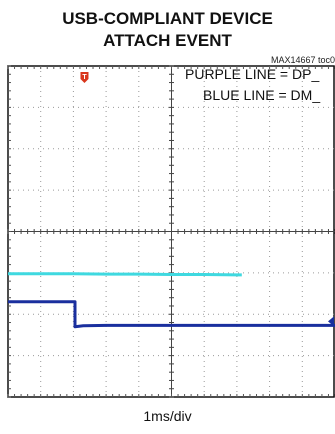 The height and width of the screenshot is (434, 335). Describe the element at coordinates (167, 18) in the screenshot. I see `chart-title-line1: USB-COMPLIANT DEVICE` at that location.